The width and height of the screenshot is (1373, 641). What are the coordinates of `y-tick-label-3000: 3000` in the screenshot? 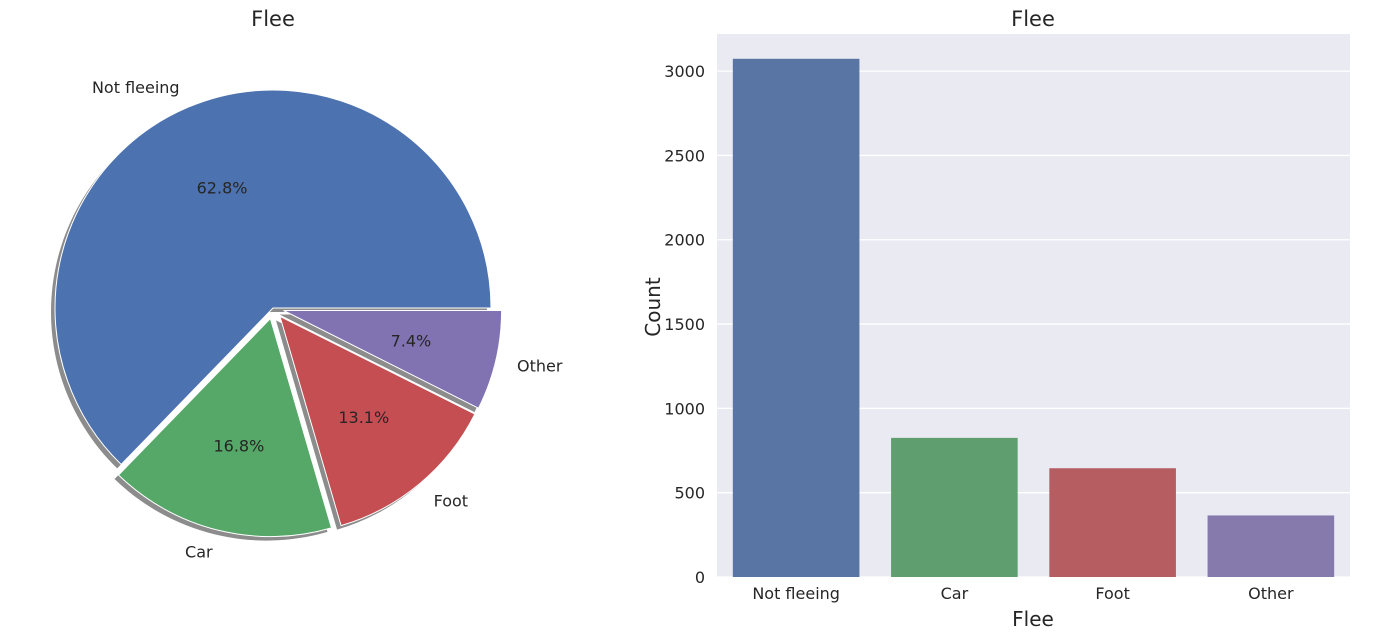 It's located at (684, 71).